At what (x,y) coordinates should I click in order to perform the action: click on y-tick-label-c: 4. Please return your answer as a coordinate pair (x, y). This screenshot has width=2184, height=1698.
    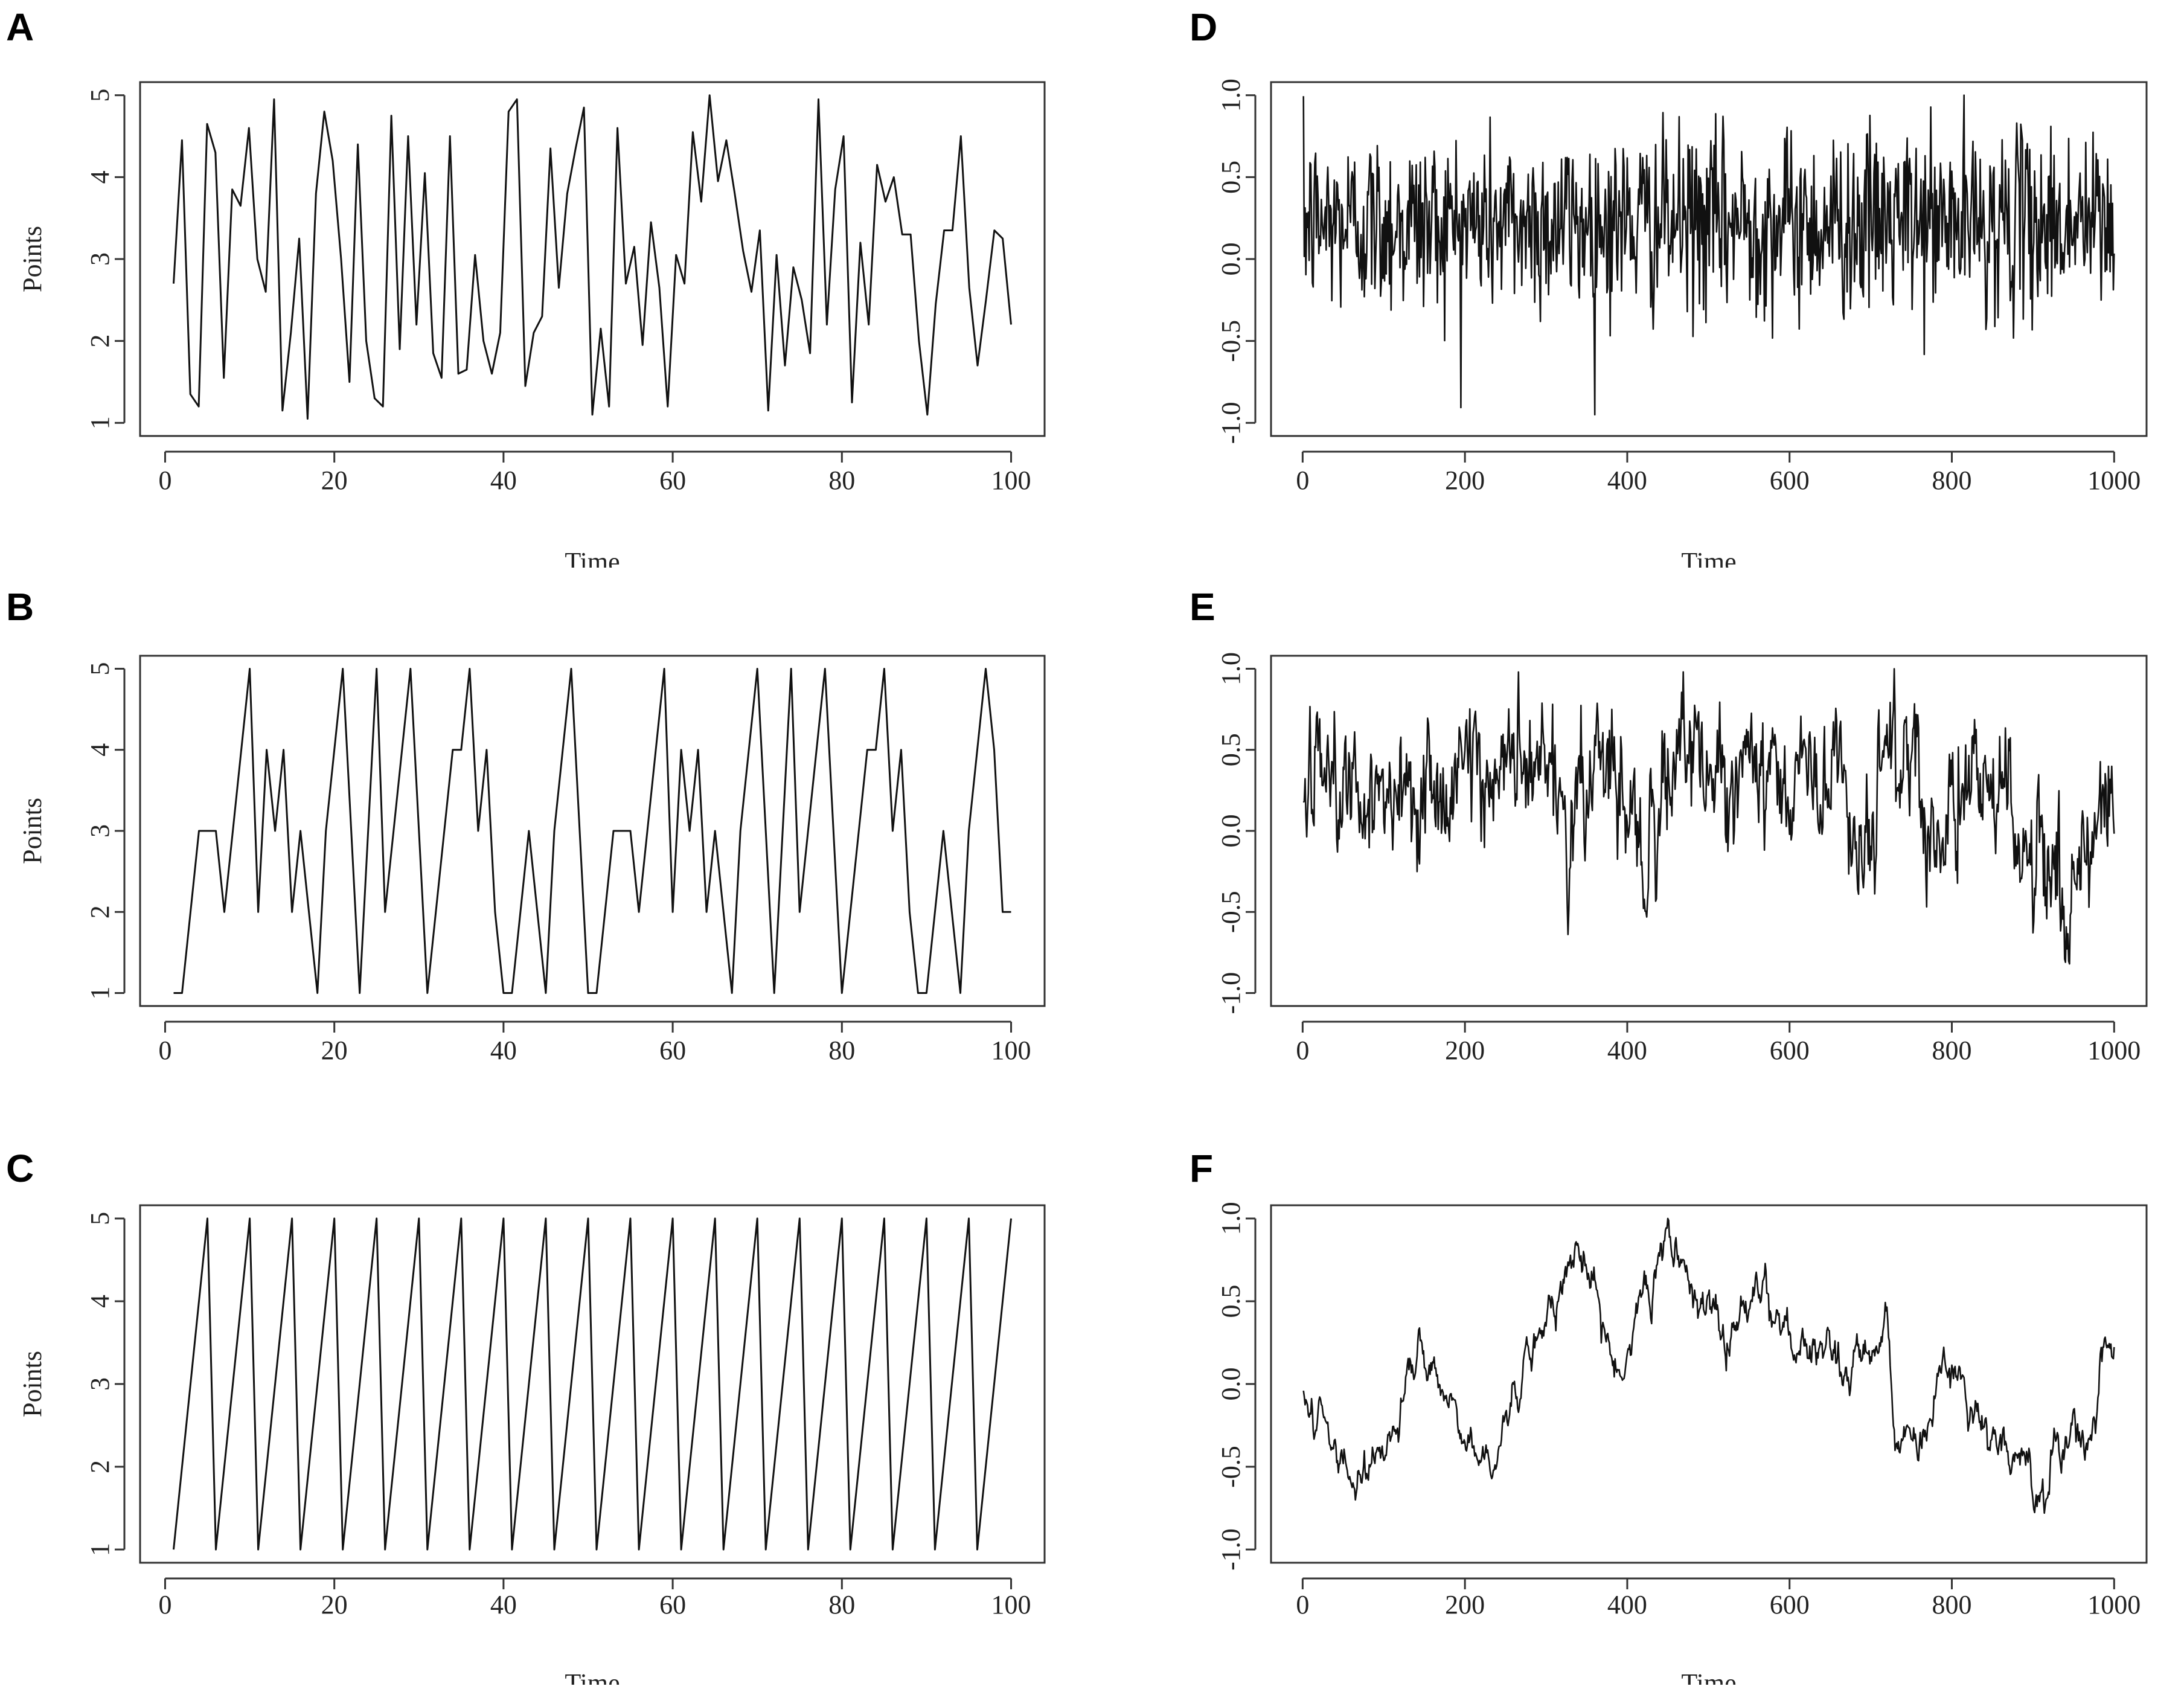
    Looking at the image, I should click on (100, 1301).